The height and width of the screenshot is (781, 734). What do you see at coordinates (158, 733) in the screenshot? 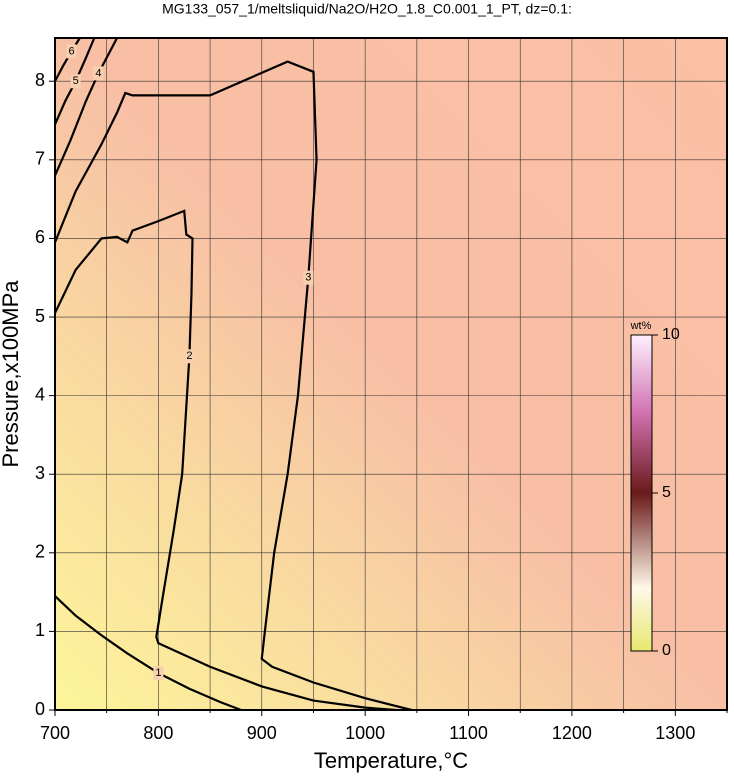
I see `x-tick-label: 800` at bounding box center [158, 733].